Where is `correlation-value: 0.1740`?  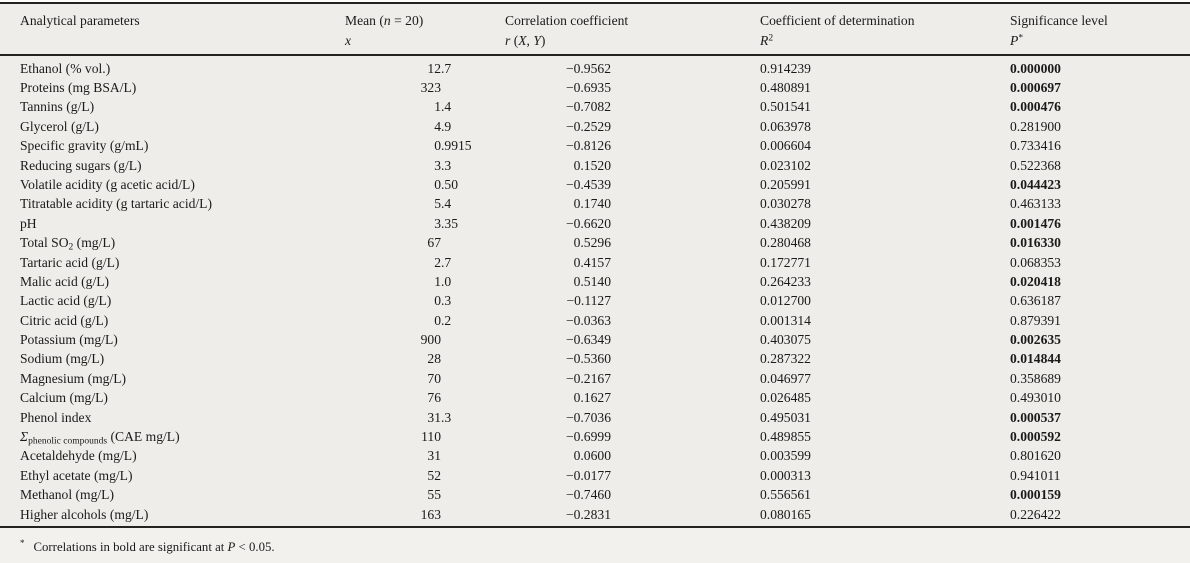 correlation-value: 0.1740 is located at coordinates (592, 204).